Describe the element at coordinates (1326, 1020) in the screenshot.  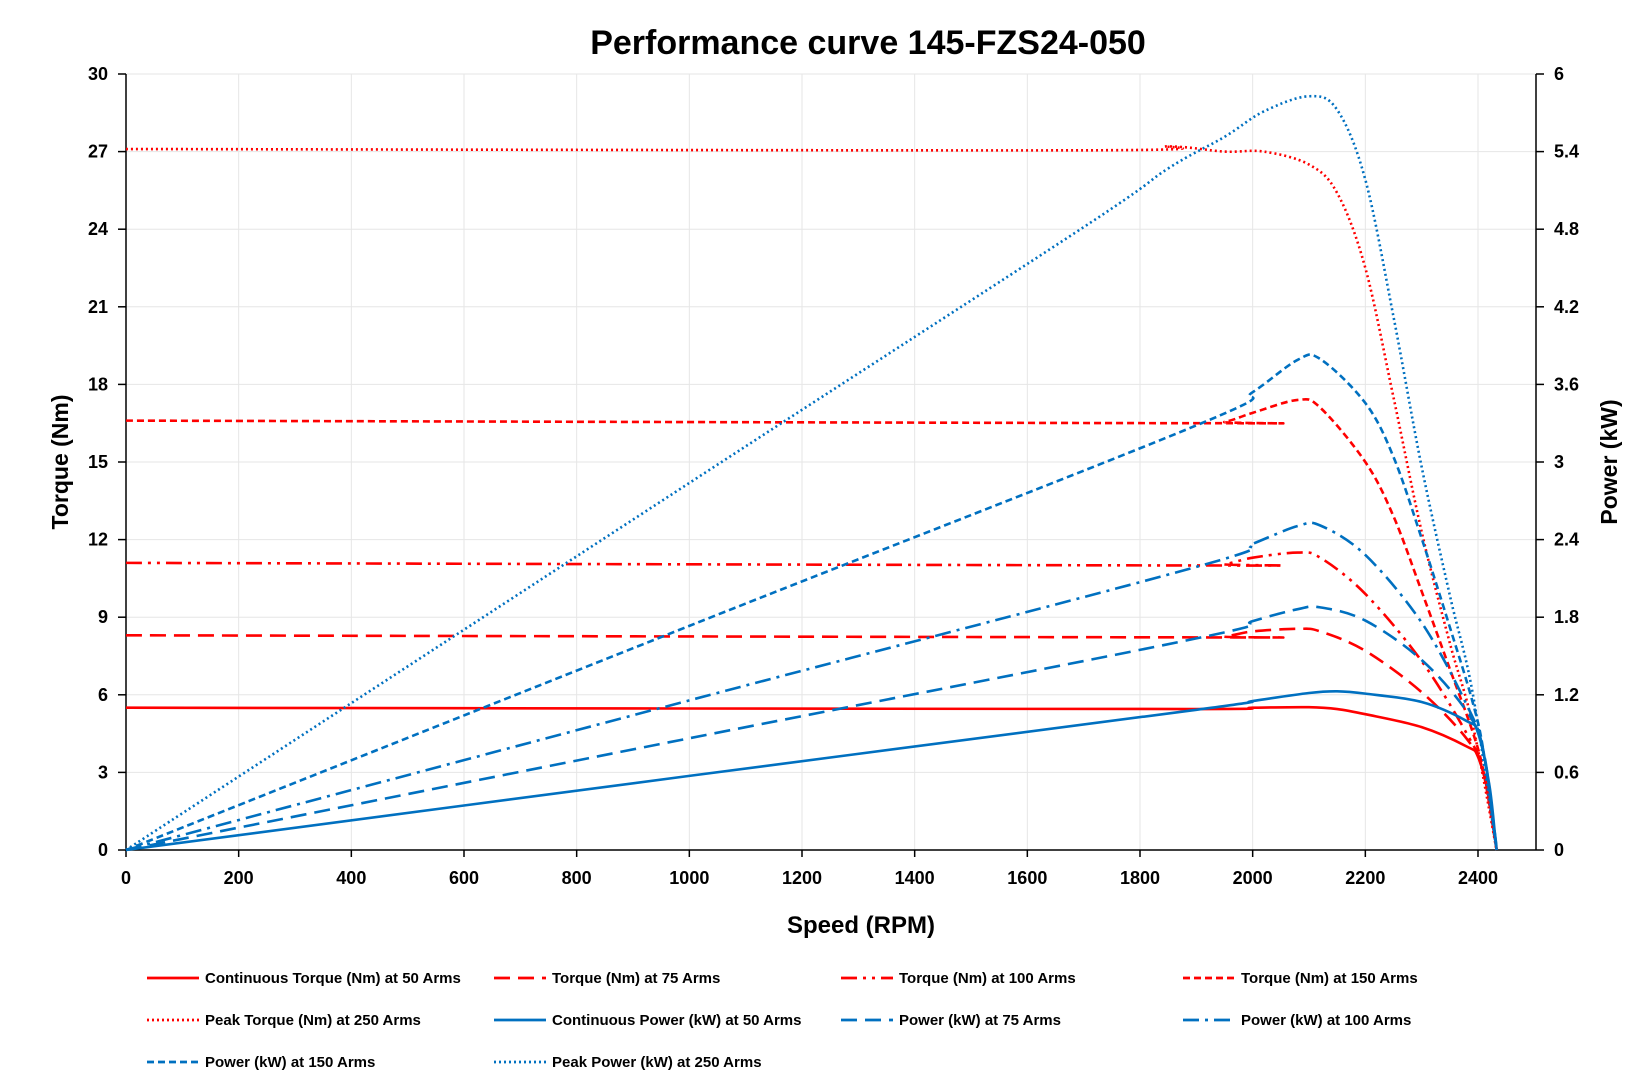
I see `legend-label: Power (kW) at 100 Arms` at that location.